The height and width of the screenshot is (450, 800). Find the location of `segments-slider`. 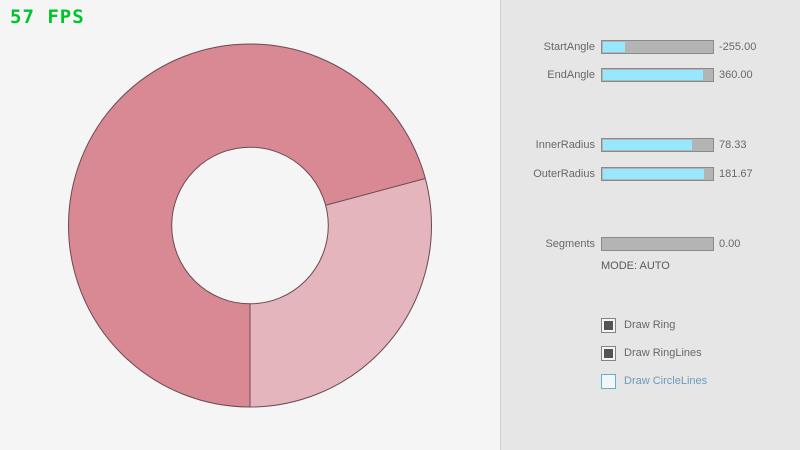

segments-slider is located at coordinates (657, 244).